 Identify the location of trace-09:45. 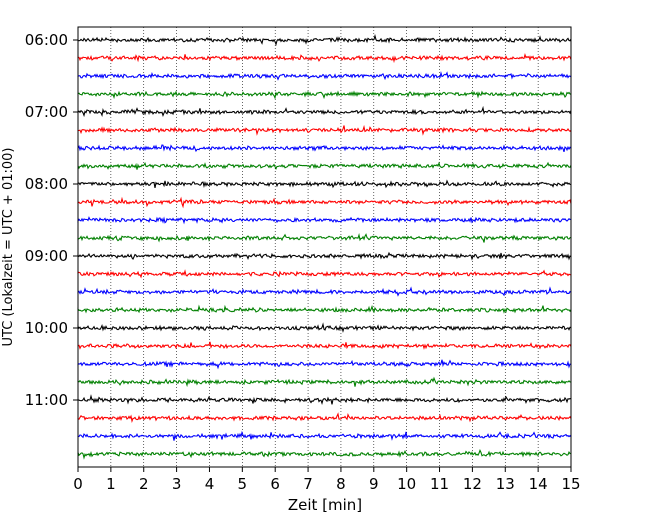
(324, 309).